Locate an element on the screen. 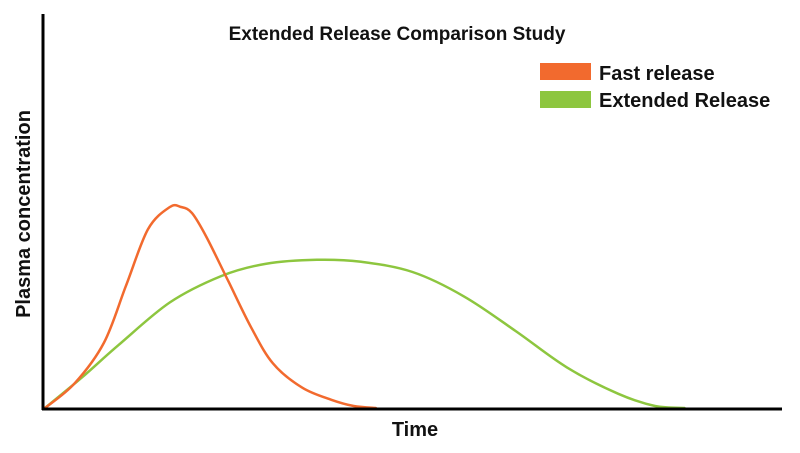  legend-swatch-extended-release is located at coordinates (565, 99).